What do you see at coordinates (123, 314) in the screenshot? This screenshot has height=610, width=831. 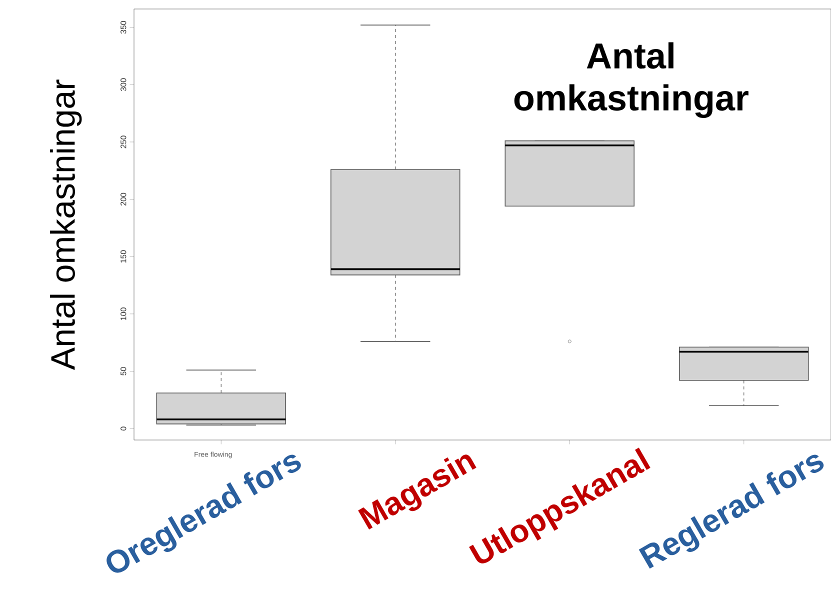 I see `y-tick-label: 100` at bounding box center [123, 314].